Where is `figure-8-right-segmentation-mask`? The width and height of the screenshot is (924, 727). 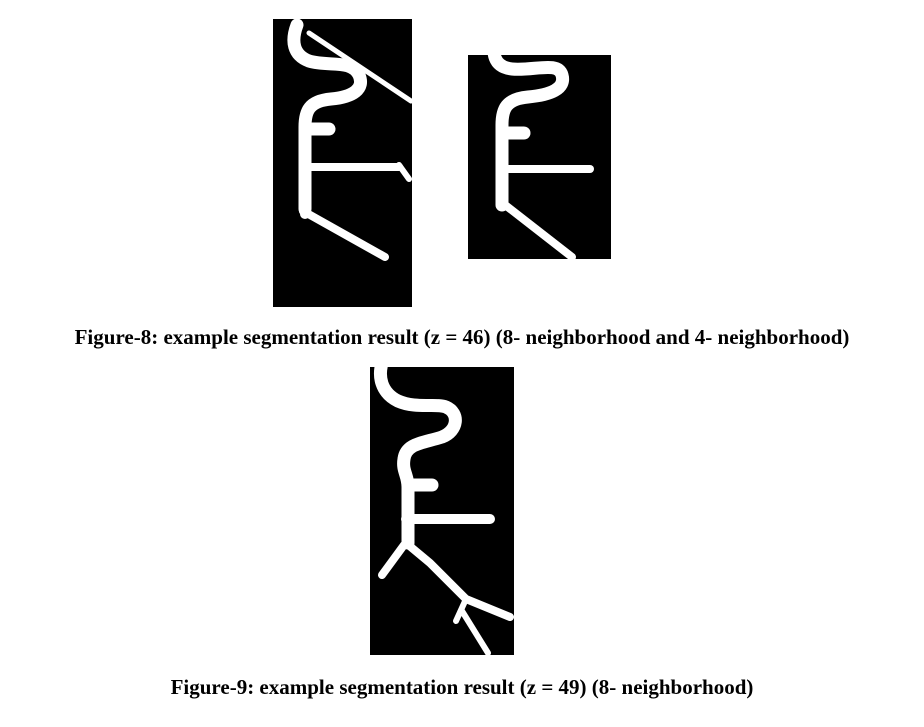 figure-8-right-segmentation-mask is located at coordinates (540, 157).